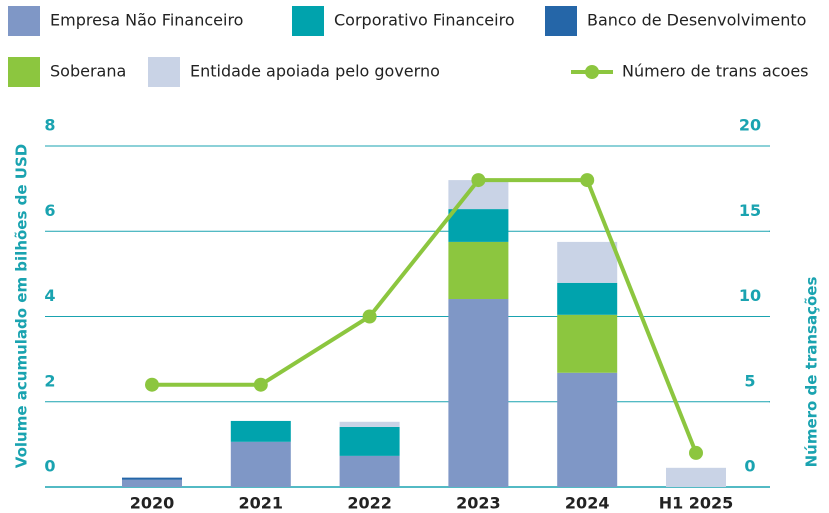  I want to click on y2-tick-label: 15, so click(750, 210).